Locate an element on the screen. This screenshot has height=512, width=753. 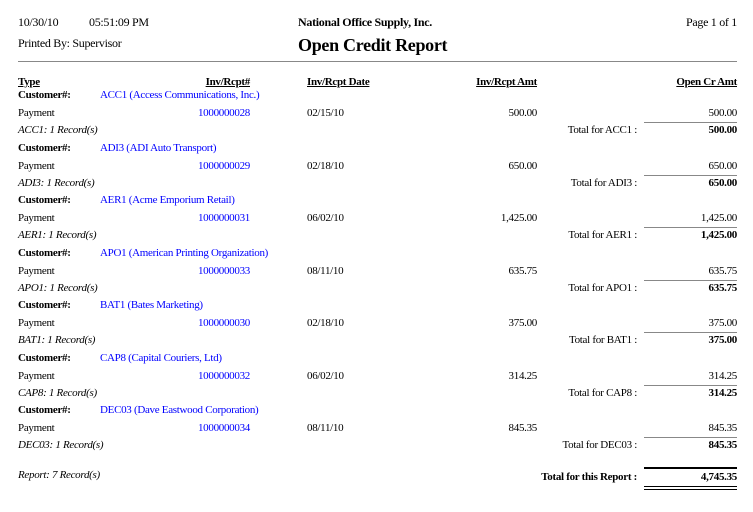
customer-link: BAT1 (Bates Marketing) is located at coordinates (151, 305).